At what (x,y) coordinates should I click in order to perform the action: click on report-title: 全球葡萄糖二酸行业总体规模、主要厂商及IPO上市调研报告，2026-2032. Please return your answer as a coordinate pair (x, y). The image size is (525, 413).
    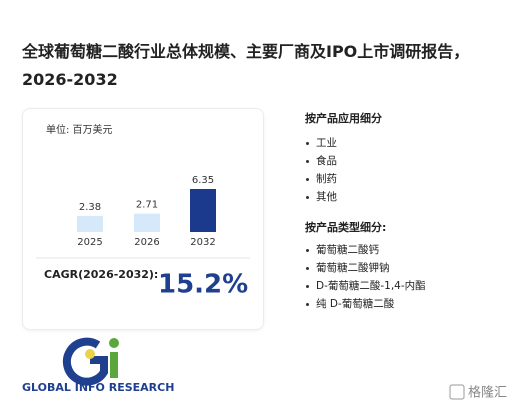
    Looking at the image, I should click on (246, 65).